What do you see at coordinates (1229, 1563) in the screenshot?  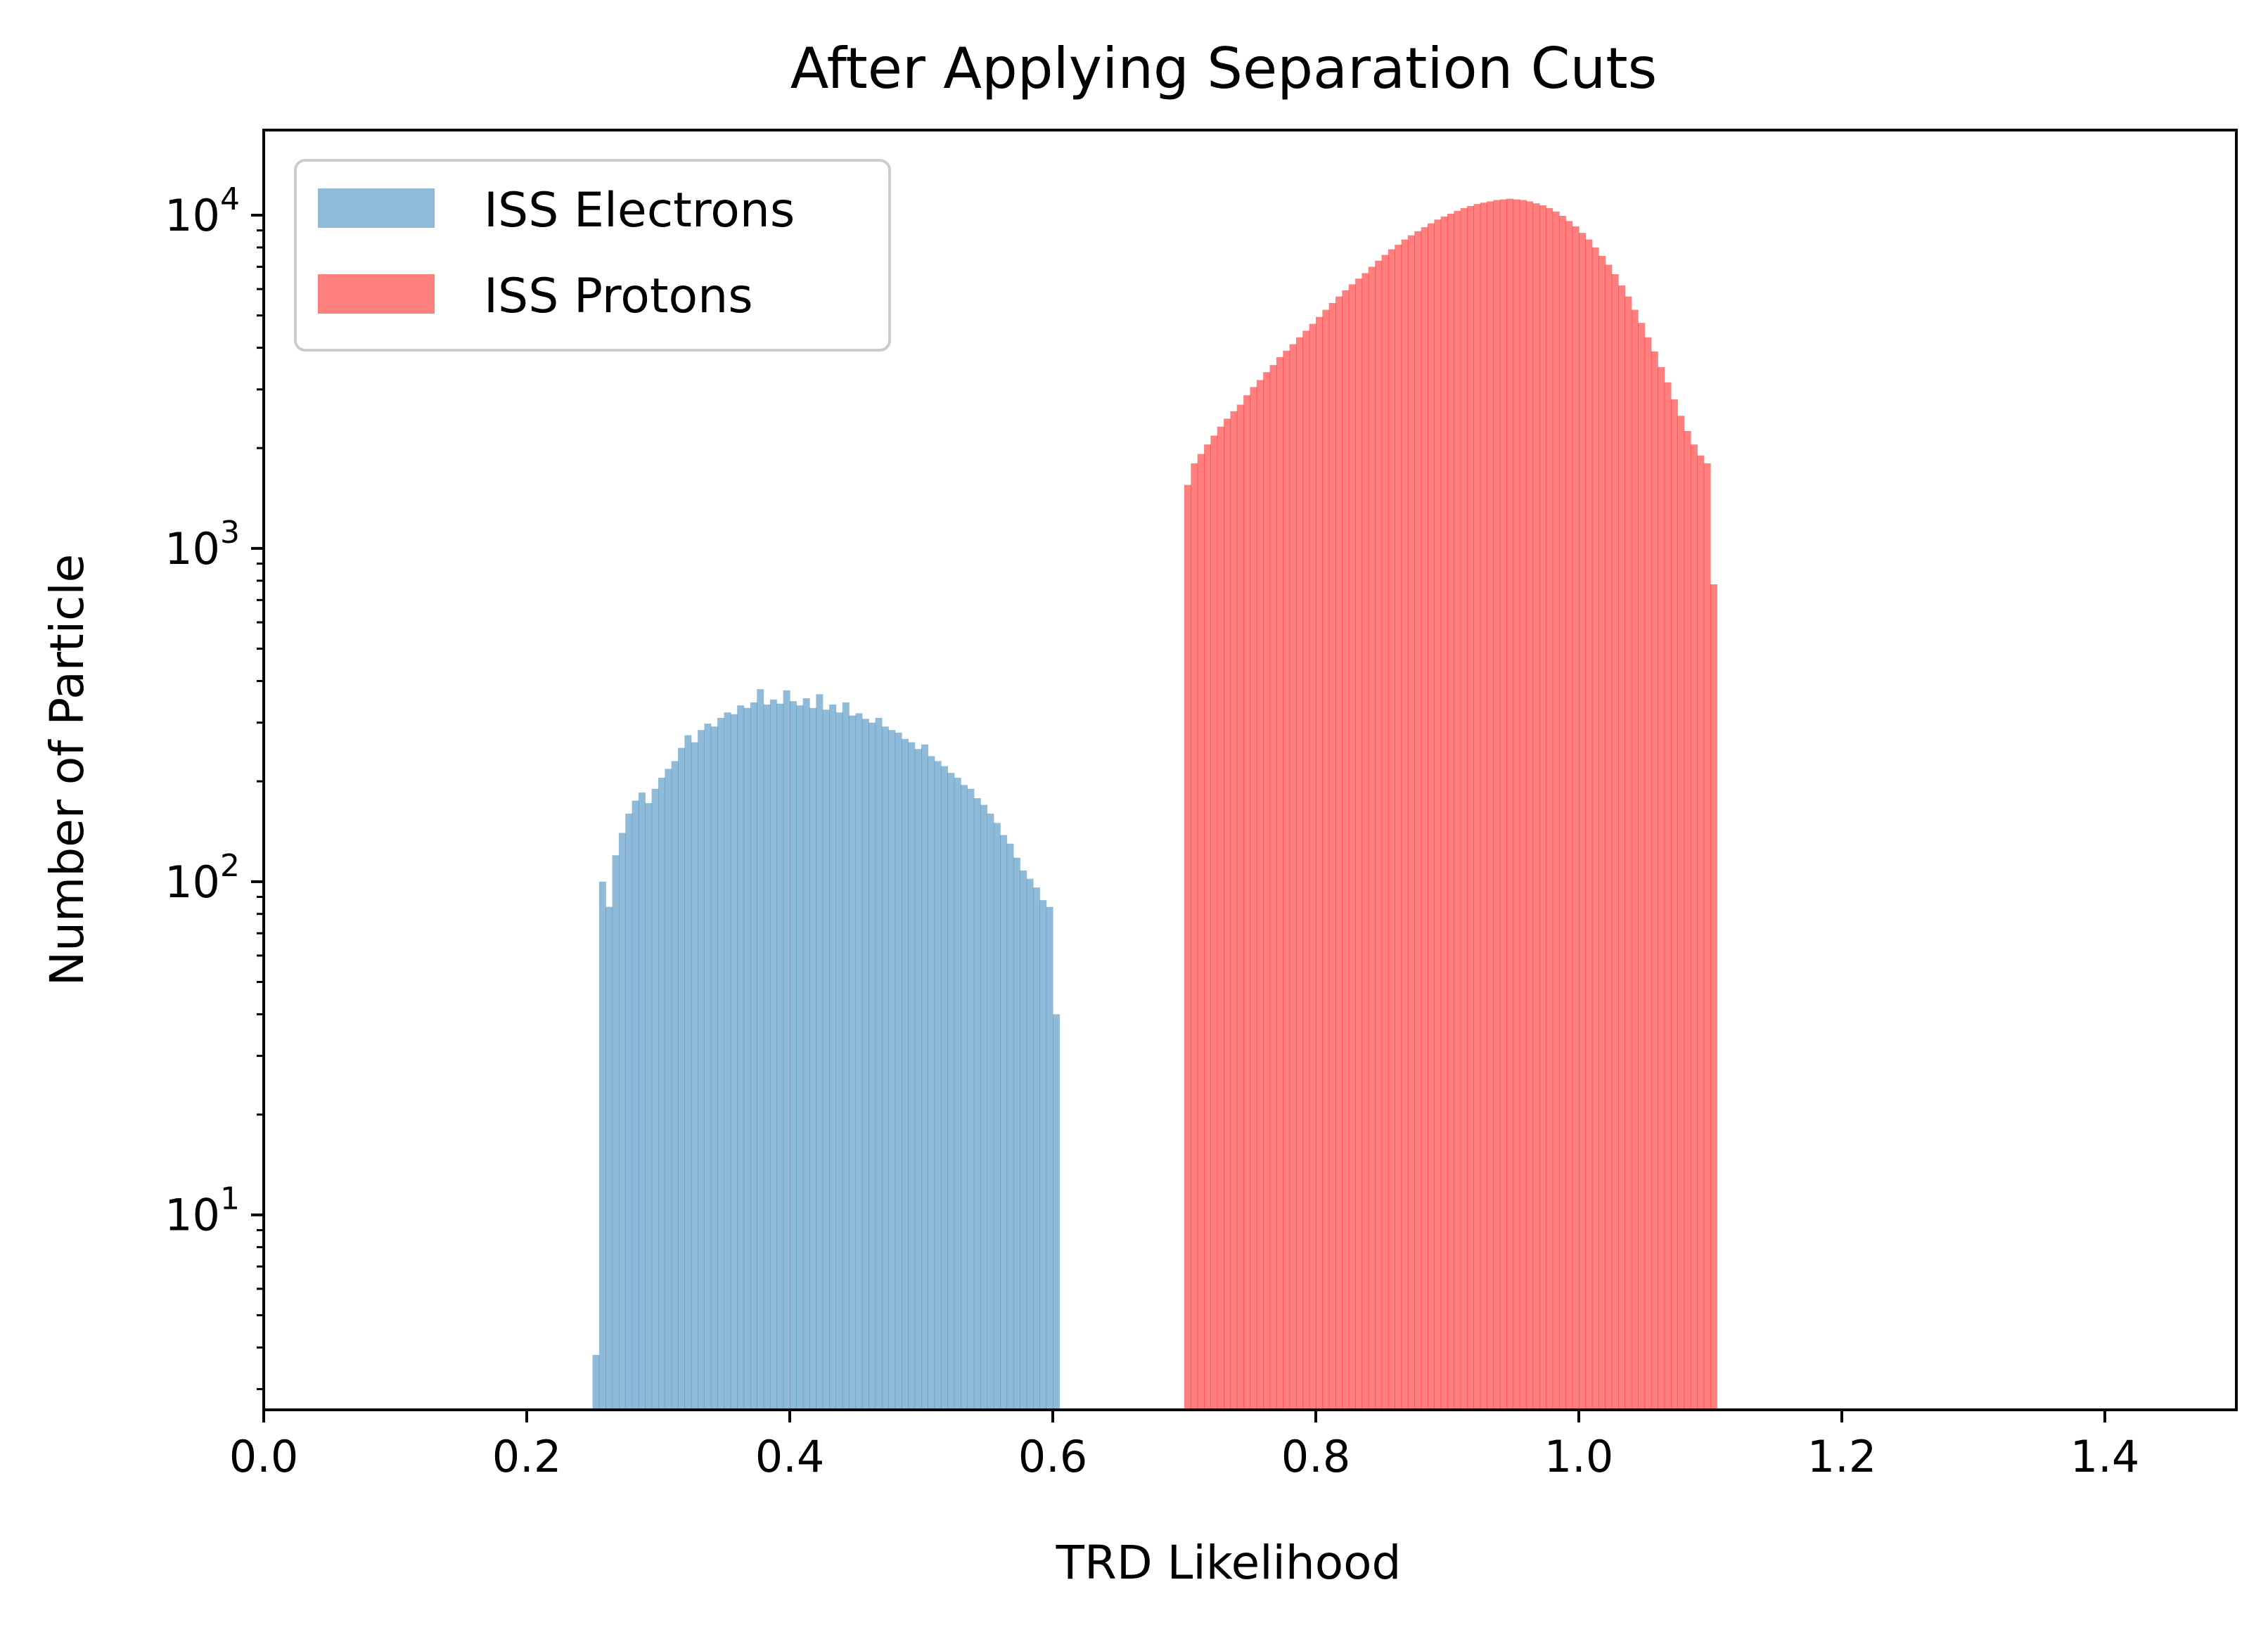 I see `x-axis-label: TRD Likelihood` at bounding box center [1229, 1563].